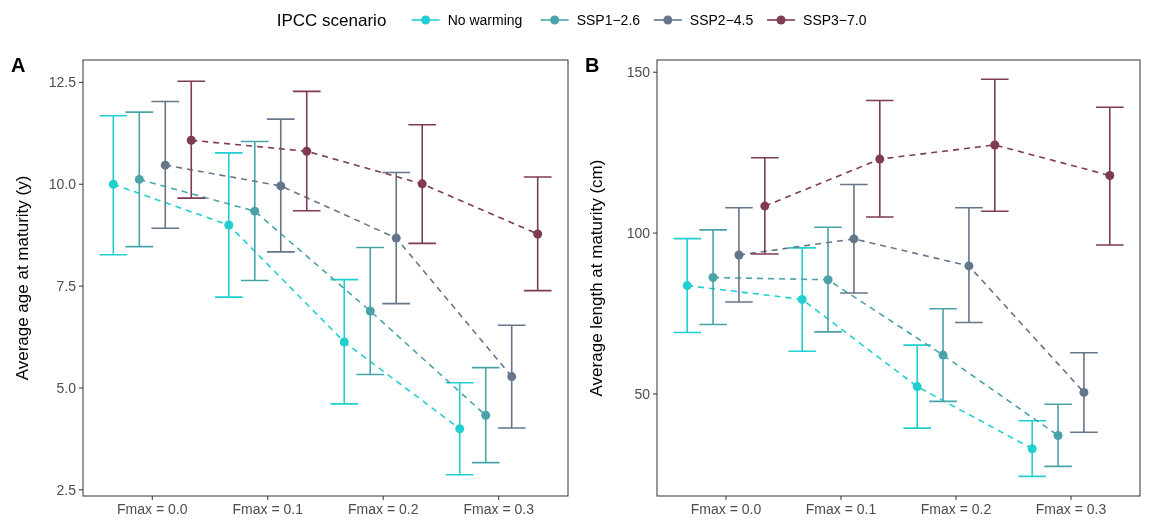 The height and width of the screenshot is (527, 1157). What do you see at coordinates (835, 19) in the screenshot?
I see `legend-label: SSP3−7.0` at bounding box center [835, 19].